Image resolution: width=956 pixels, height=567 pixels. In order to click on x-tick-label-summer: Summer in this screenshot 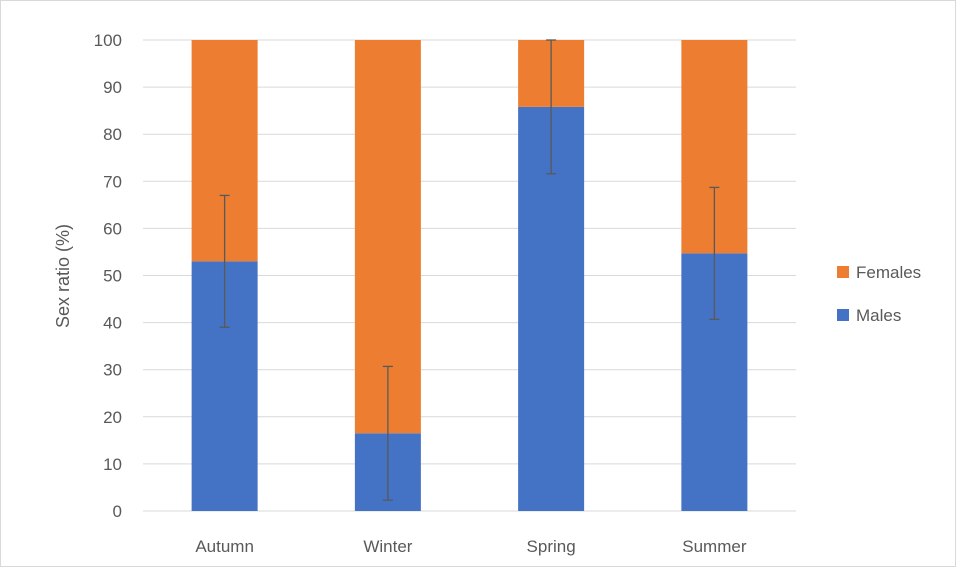, I will do `click(714, 546)`.